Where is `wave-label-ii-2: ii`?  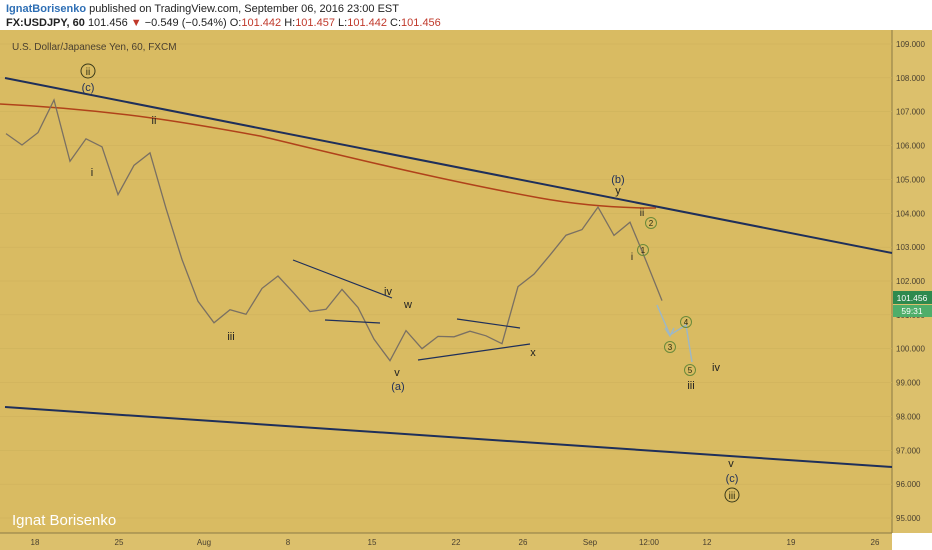
wave-label-ii-2: ii is located at coordinates (642, 213).